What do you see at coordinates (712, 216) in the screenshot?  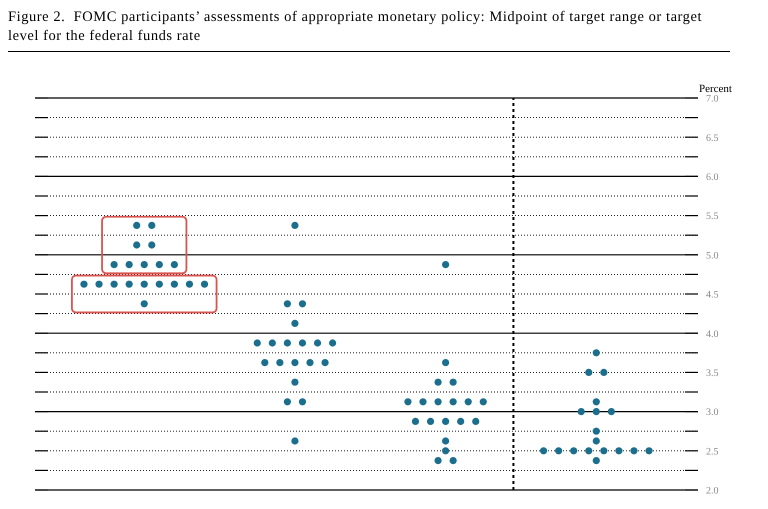 I see `y-tick-label: 5.5` at bounding box center [712, 216].